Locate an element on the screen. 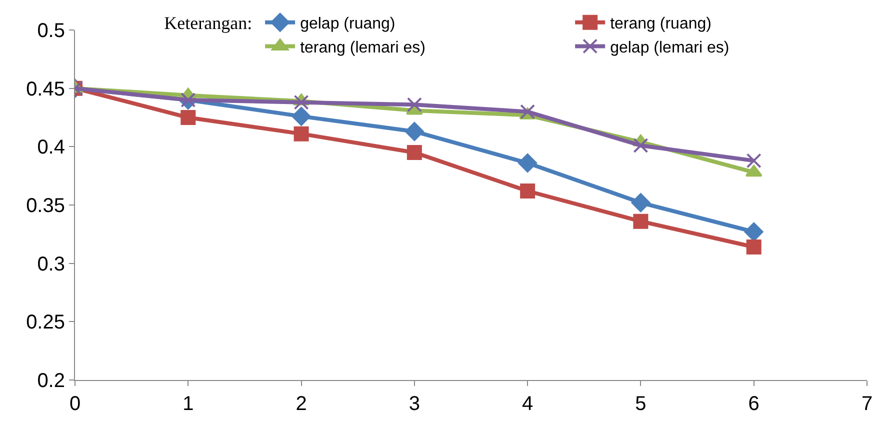 The image size is (877, 425). legend-label: terang (lemari es) is located at coordinates (363, 47).